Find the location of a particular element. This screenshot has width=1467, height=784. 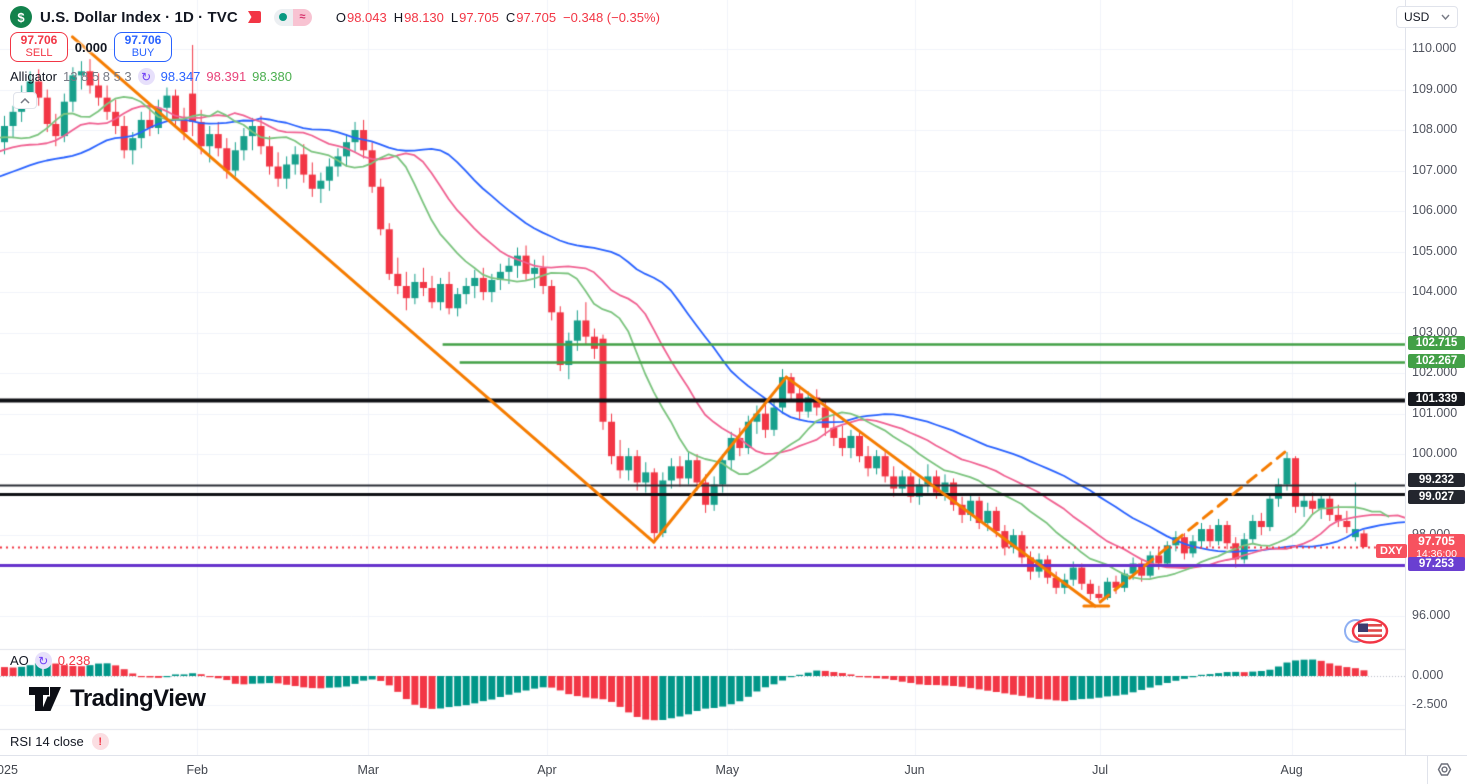

time-tick-label: Mar is located at coordinates (368, 770).